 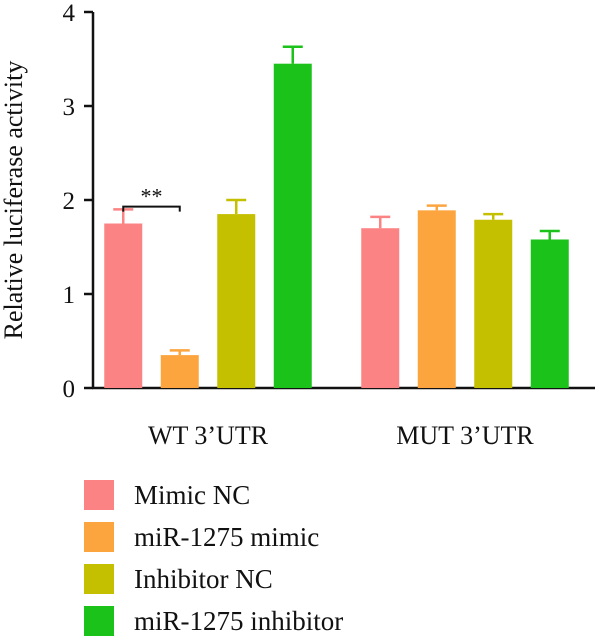 I want to click on annotations: **, so click(x=151, y=198).